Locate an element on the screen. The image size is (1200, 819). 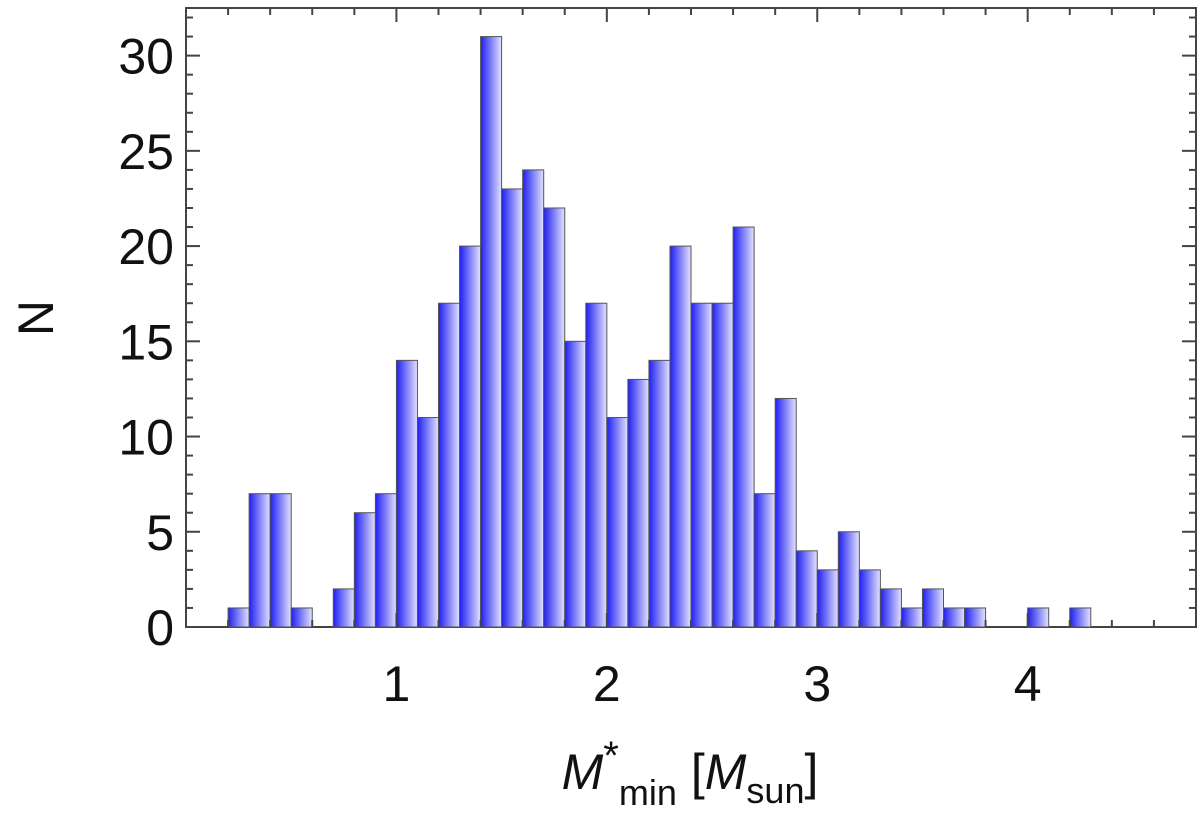
y-tick-label: 0 is located at coordinates (160, 628).